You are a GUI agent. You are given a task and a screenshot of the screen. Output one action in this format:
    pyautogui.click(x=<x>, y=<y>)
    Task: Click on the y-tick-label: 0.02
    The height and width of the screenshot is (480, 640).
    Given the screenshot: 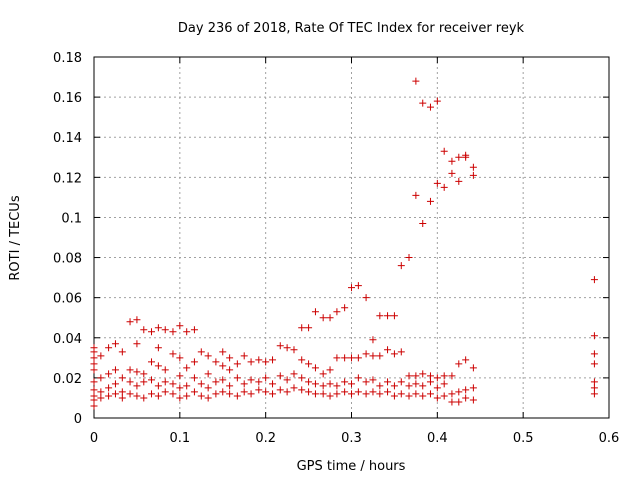 What is the action you would take?
    pyautogui.click(x=67, y=379)
    